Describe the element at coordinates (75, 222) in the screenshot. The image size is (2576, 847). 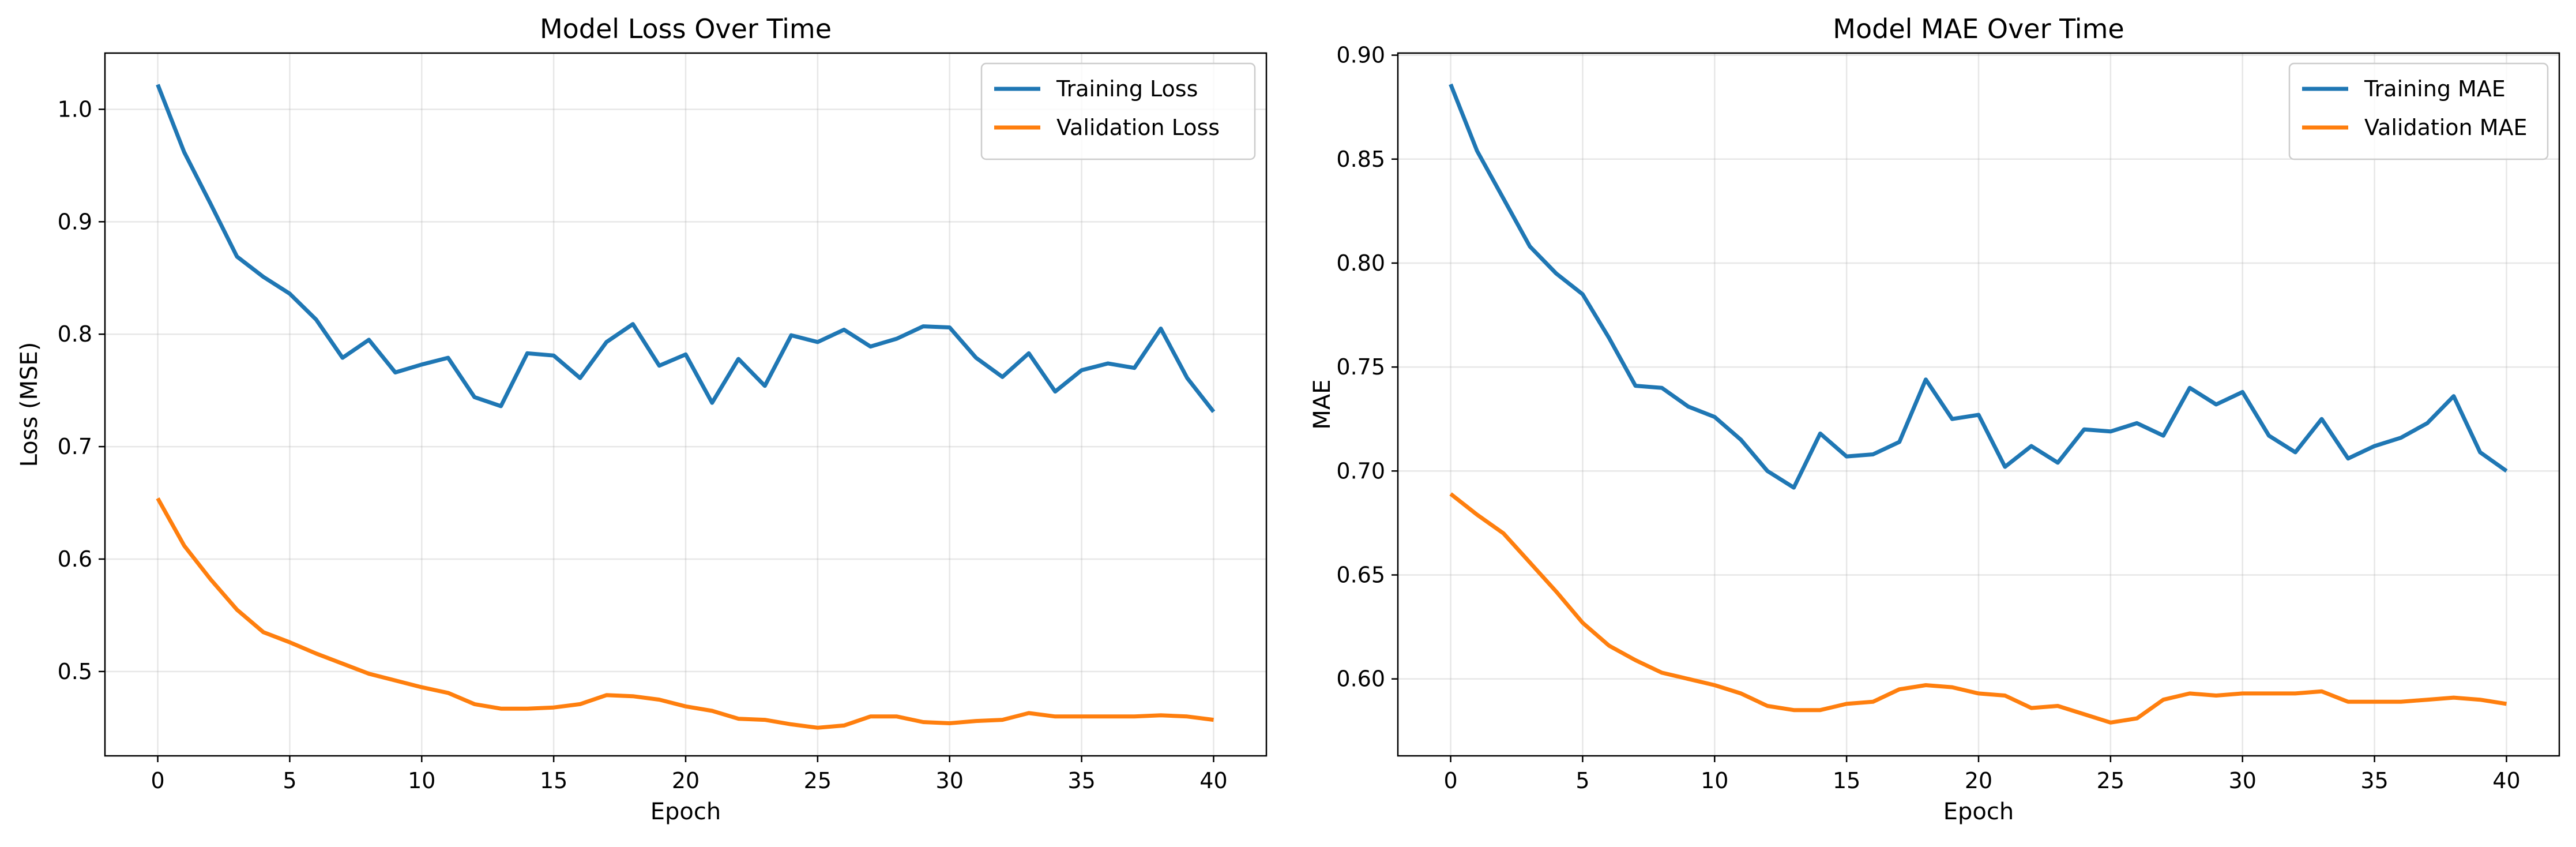
I see `y-tick-label: 0.9` at that location.